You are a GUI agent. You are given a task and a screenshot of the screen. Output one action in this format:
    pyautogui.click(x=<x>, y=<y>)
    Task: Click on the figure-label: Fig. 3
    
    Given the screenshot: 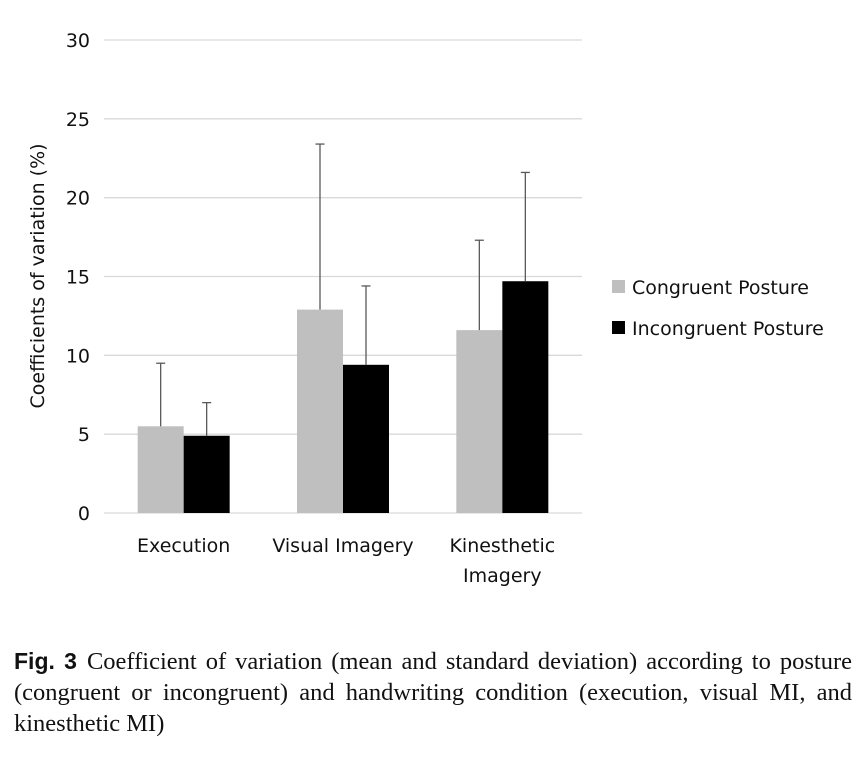 What is the action you would take?
    pyautogui.click(x=45, y=661)
    